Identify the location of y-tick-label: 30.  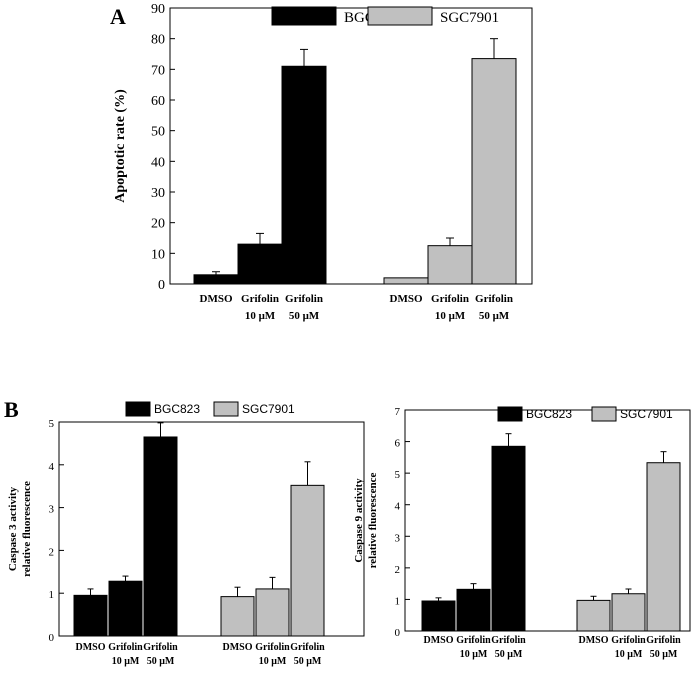
(158, 193).